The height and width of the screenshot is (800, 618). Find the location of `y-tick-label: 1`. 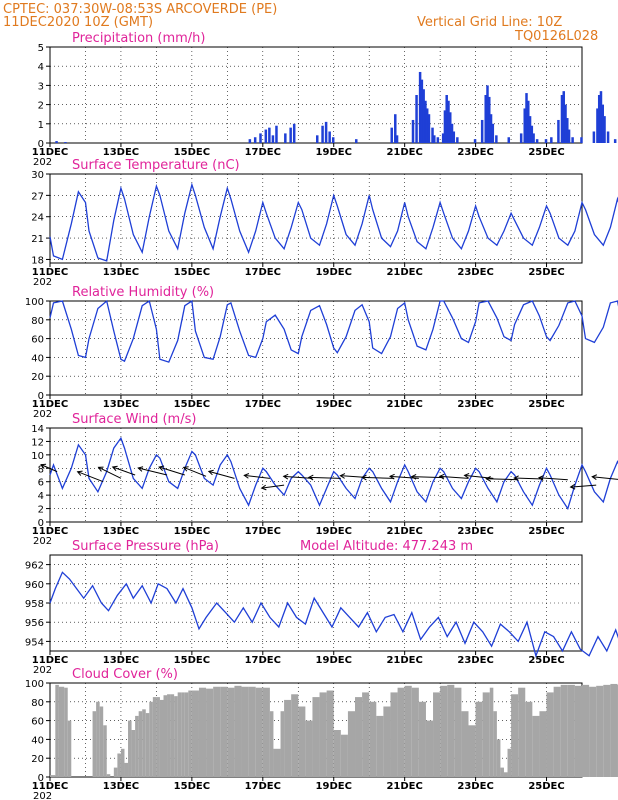

y-tick-label: 1 is located at coordinates (41, 125).